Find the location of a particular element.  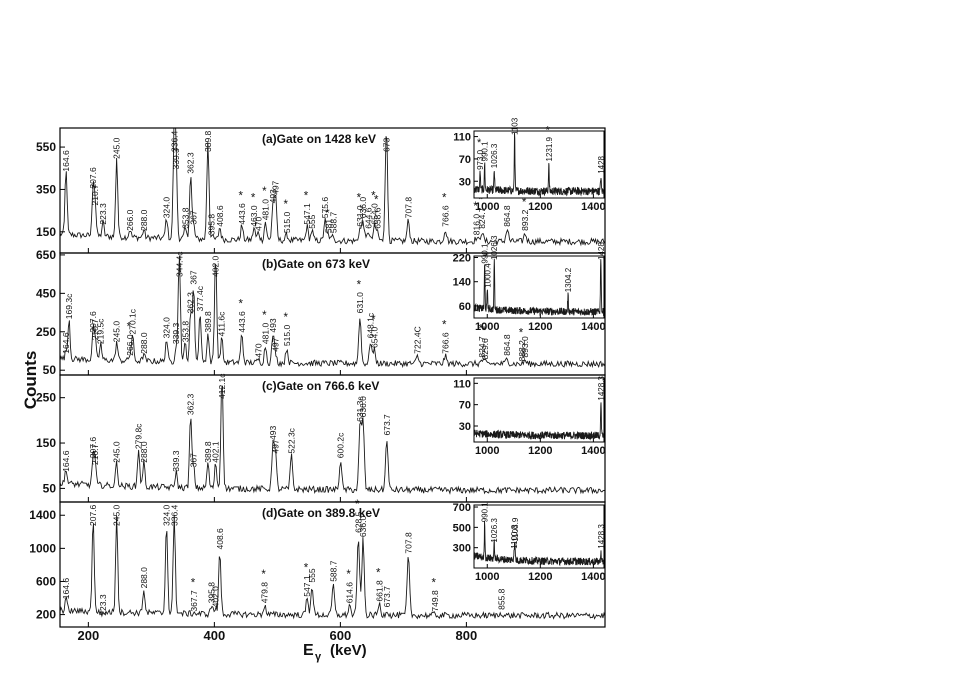

inset-peak-label: 1428 is located at coordinates (601, 164).